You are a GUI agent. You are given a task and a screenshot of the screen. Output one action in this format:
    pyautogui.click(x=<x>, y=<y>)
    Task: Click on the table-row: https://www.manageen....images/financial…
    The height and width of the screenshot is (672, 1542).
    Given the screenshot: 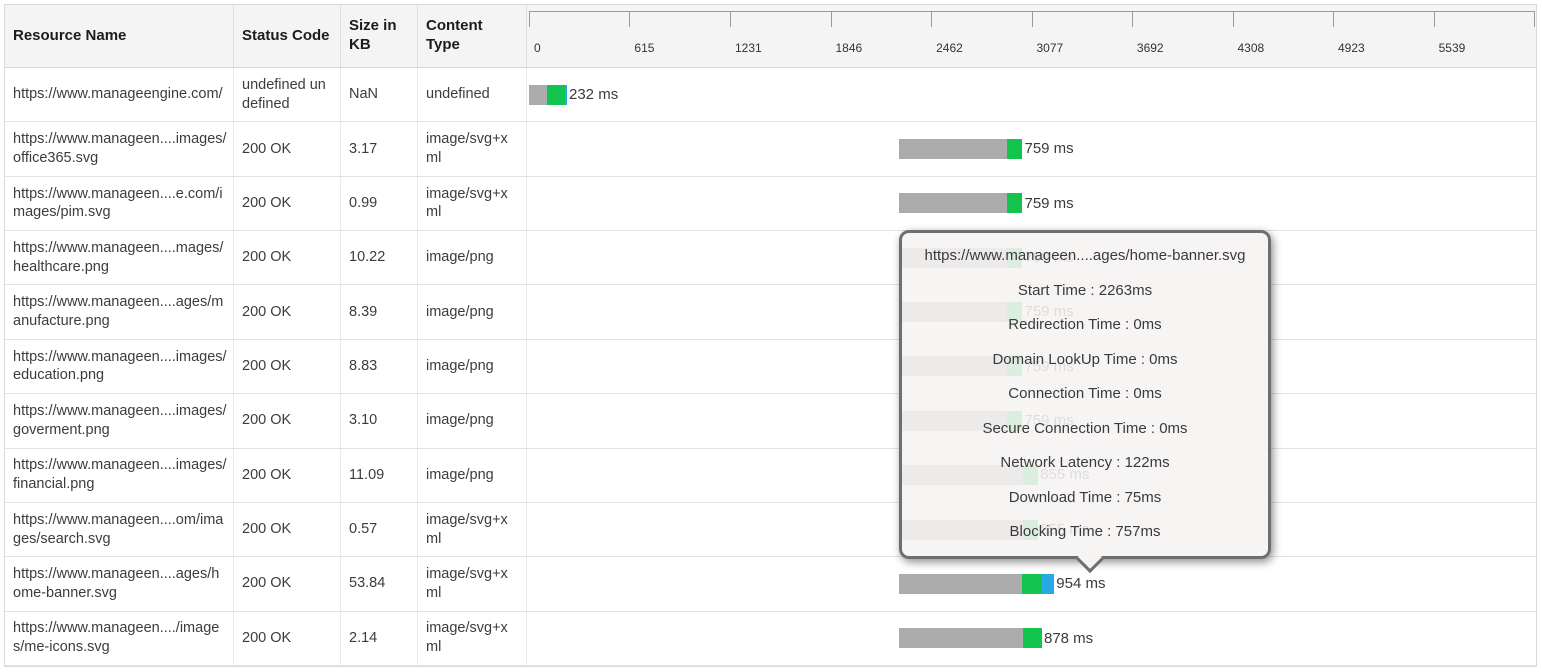 What is the action you would take?
    pyautogui.click(x=770, y=475)
    